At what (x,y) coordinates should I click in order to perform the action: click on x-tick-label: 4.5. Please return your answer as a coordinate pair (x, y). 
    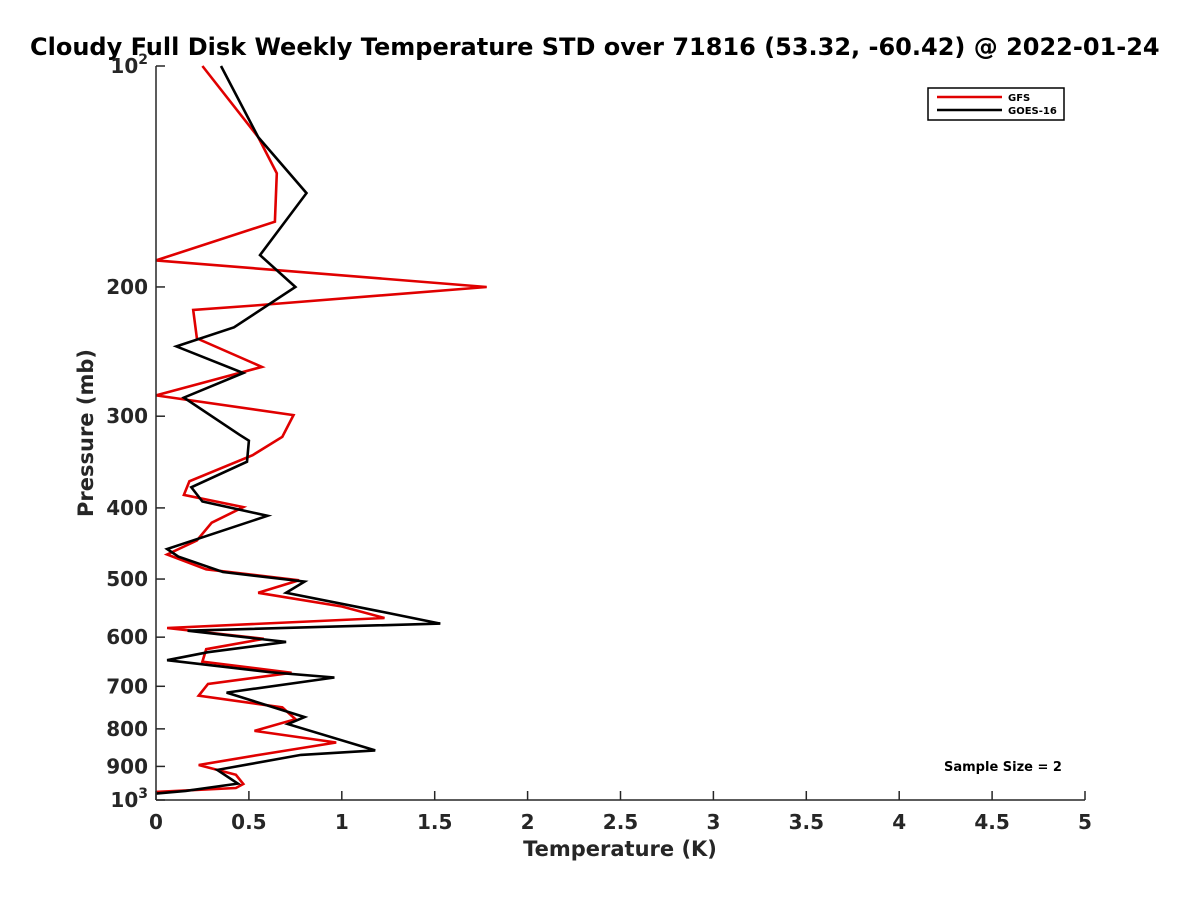
    Looking at the image, I should click on (991, 822).